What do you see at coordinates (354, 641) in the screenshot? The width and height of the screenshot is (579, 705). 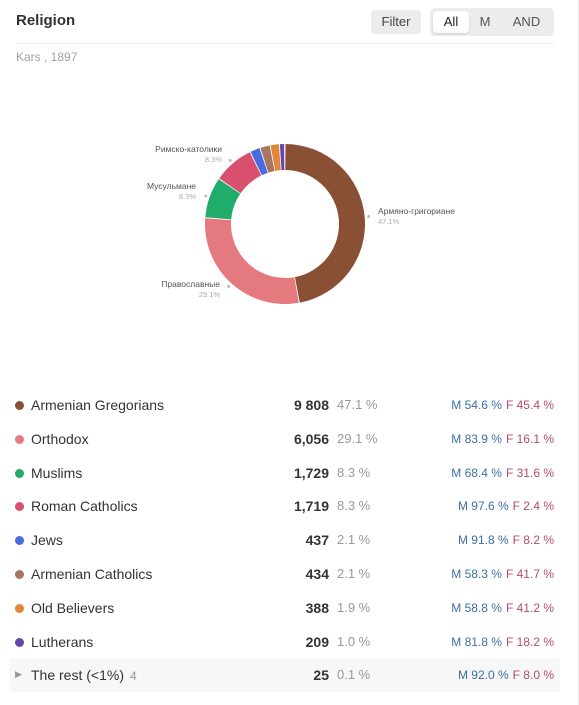 I see `religion-percent: 1.0 %` at bounding box center [354, 641].